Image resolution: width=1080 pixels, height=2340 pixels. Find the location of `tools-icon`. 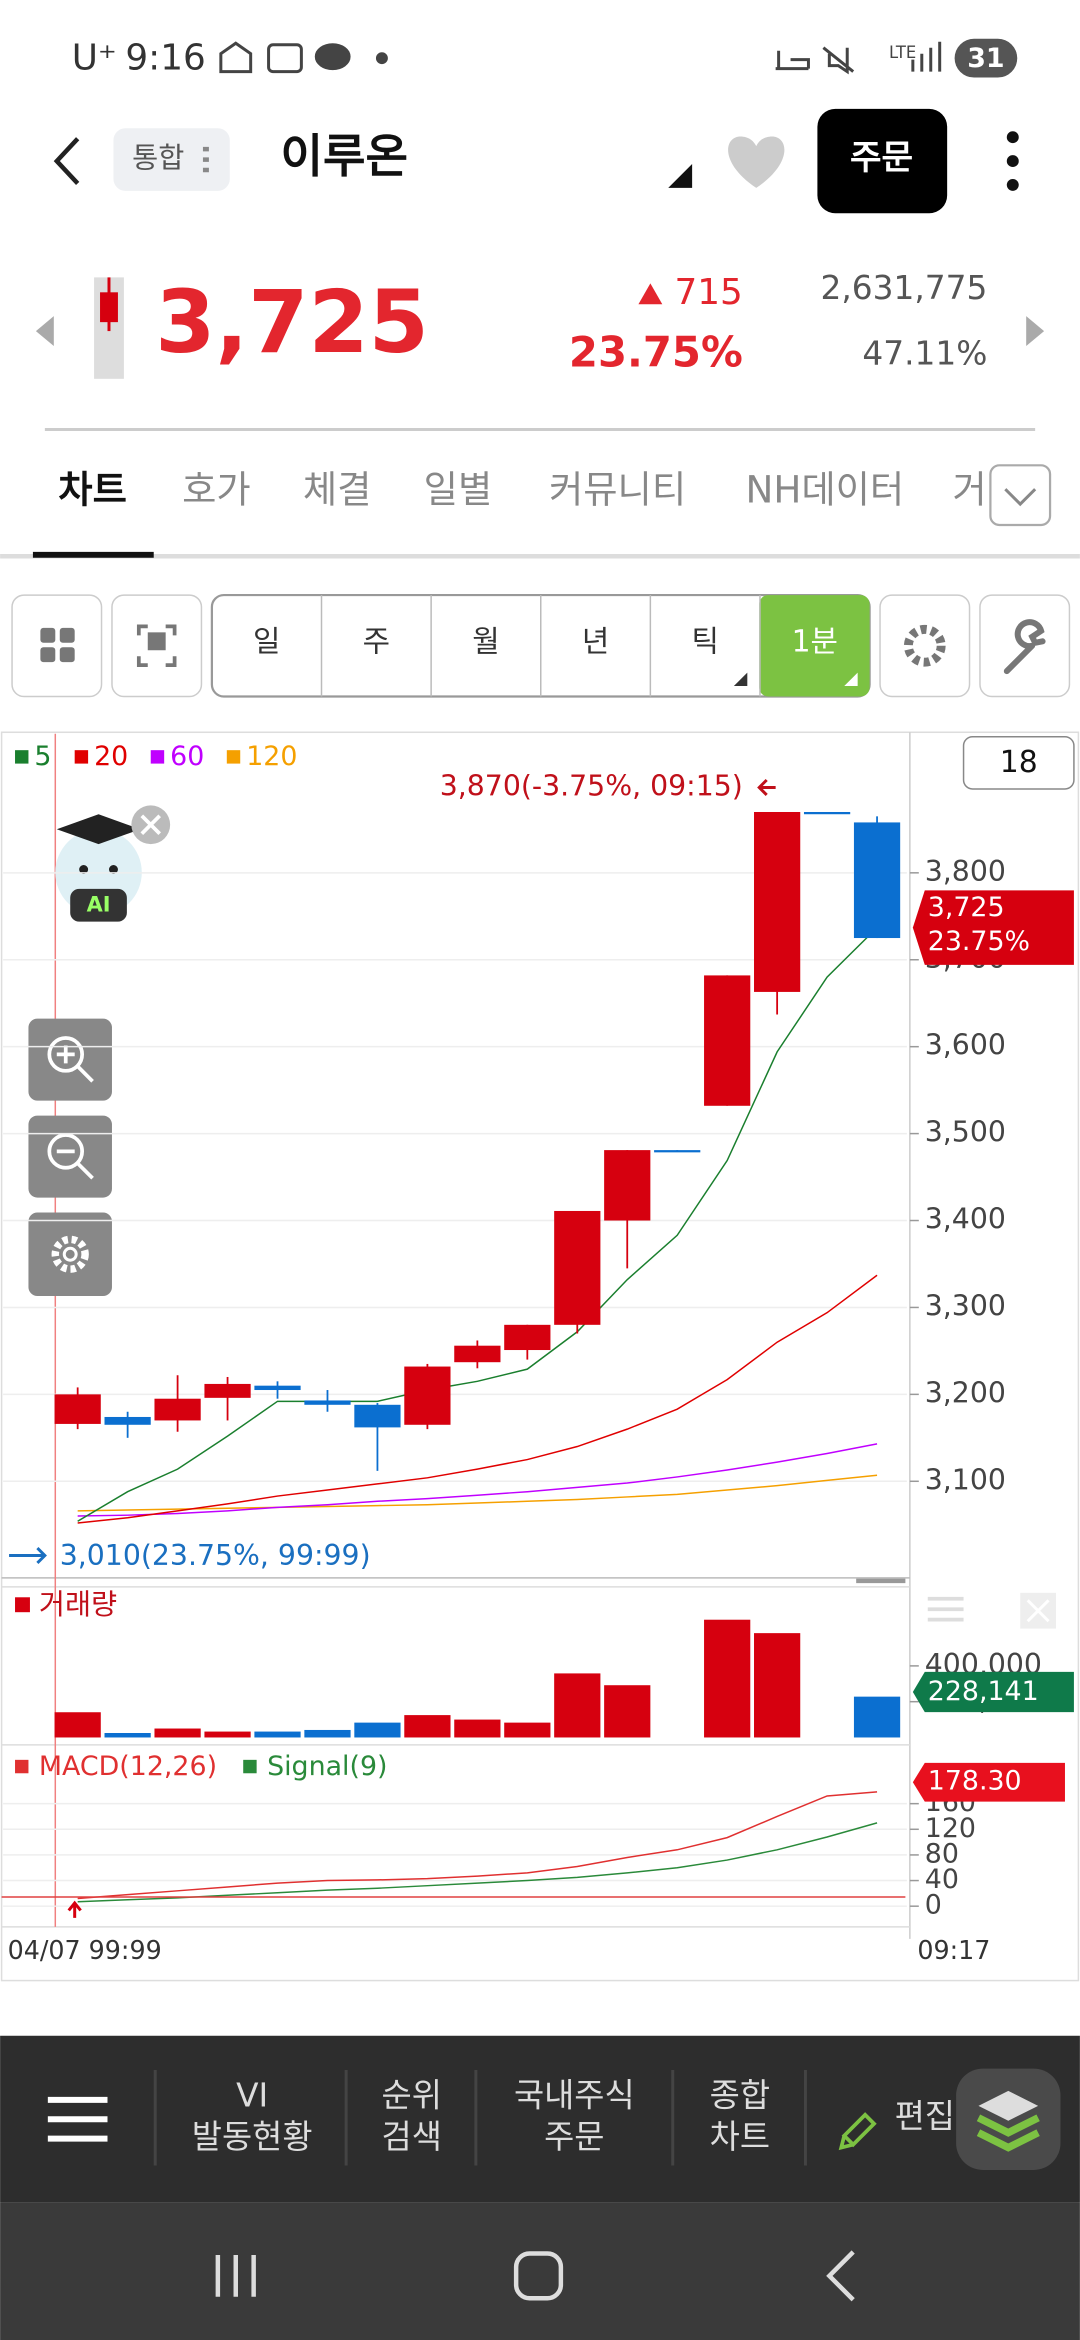

tools-icon is located at coordinates (1024, 647).